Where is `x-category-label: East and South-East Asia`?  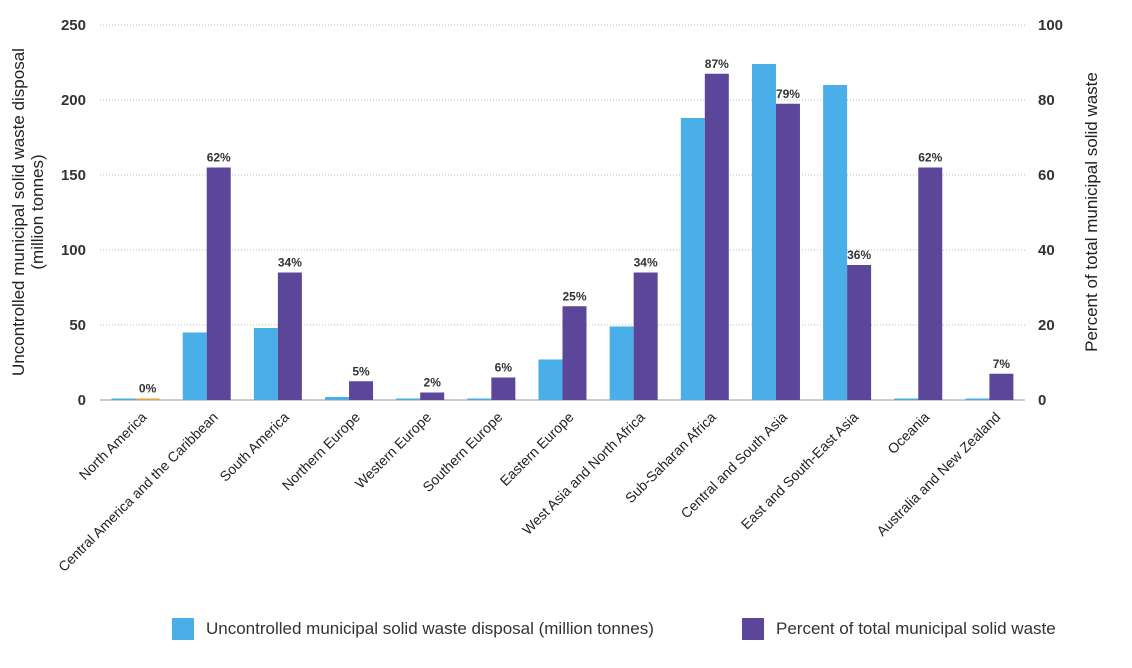
x-category-label: East and South-East Asia is located at coordinates (800, 471).